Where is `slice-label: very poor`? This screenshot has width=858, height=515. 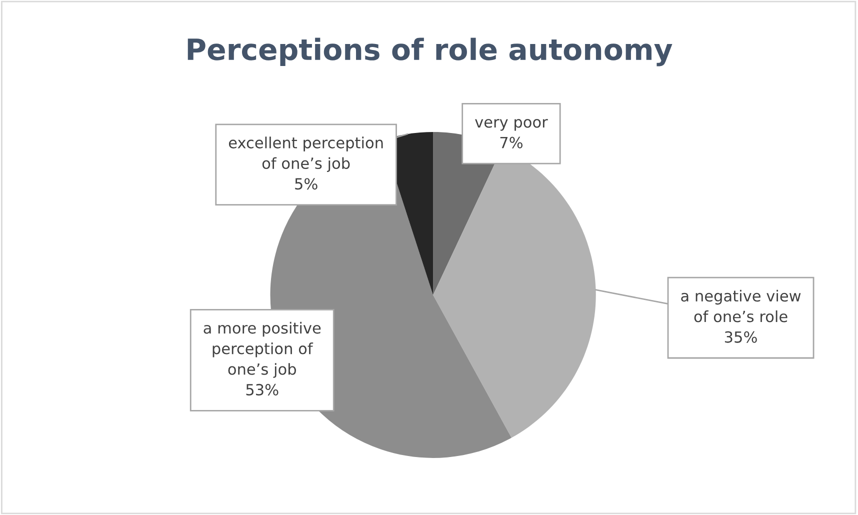 slice-label: very poor is located at coordinates (511, 125).